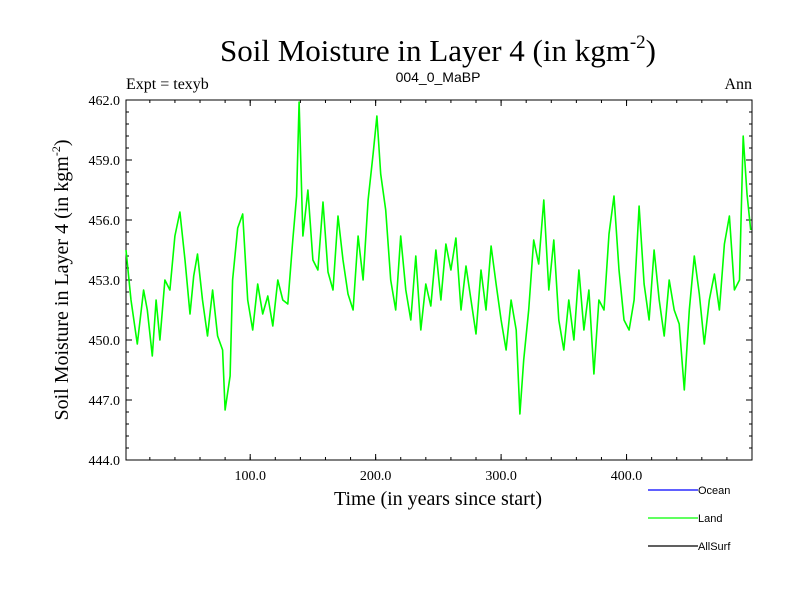 The image size is (800, 600). Describe the element at coordinates (376, 476) in the screenshot. I see `x-tick-label: 200.0` at that location.